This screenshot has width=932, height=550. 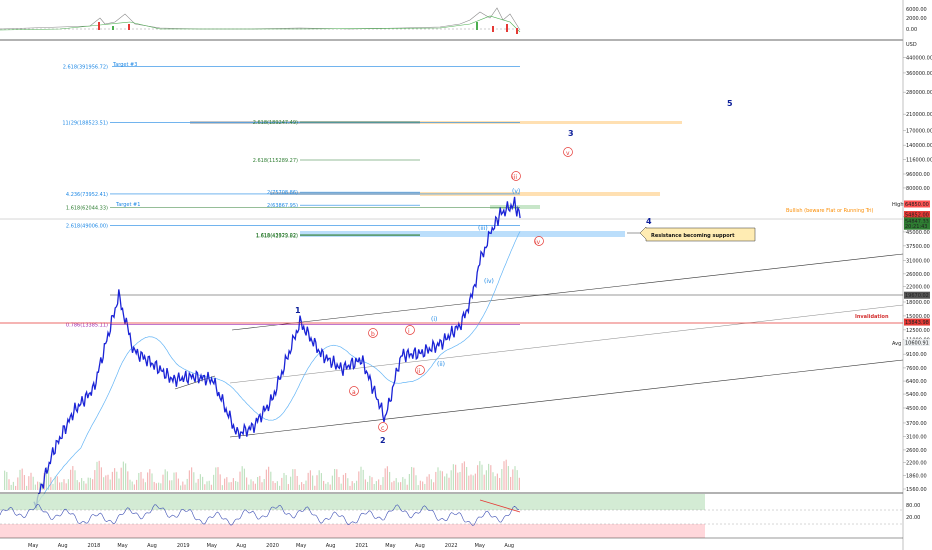 I want to click on top-indicator-line-a, so click(x=260, y=19).